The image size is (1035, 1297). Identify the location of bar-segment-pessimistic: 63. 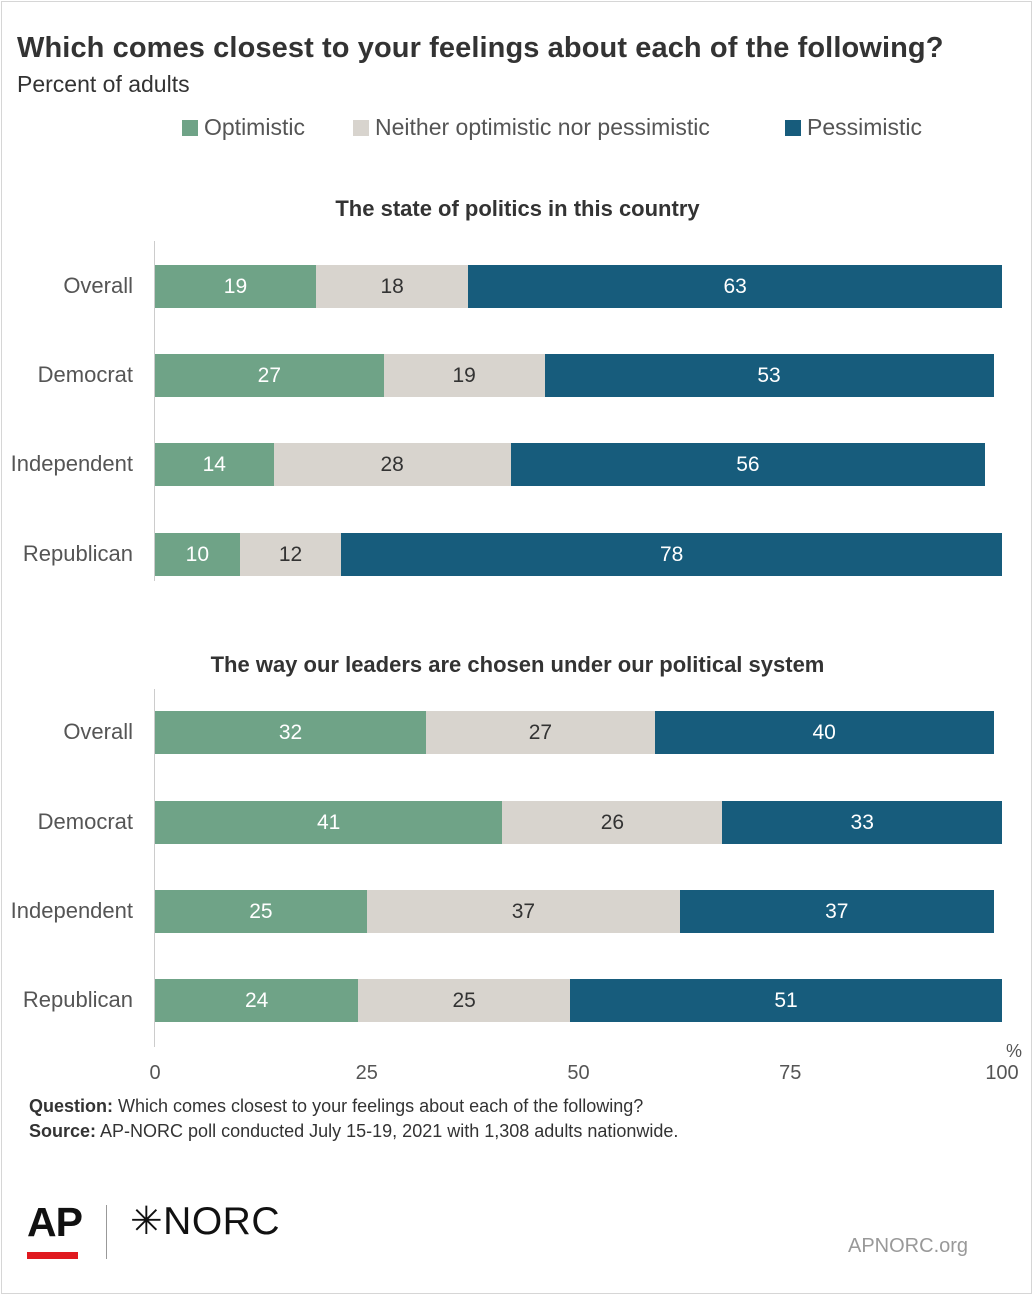
(735, 286).